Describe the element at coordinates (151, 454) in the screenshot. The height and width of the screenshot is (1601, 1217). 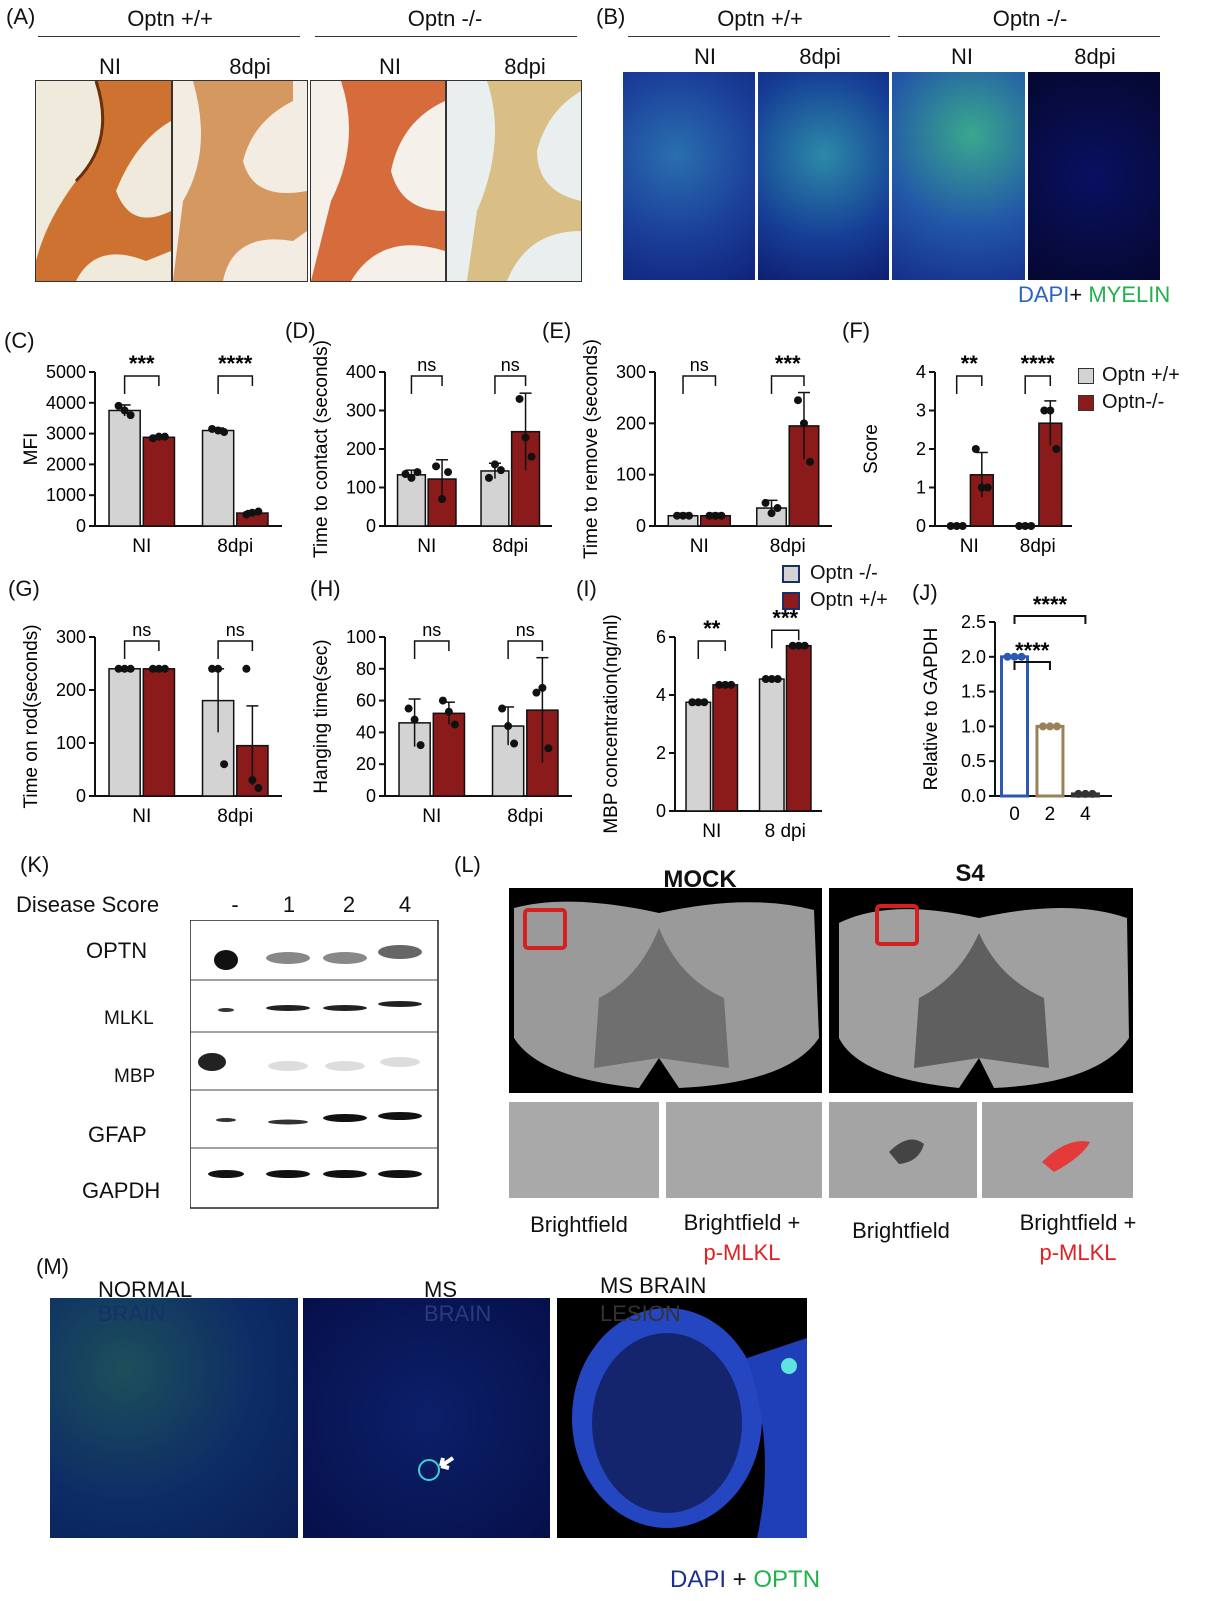
I see `chart-c: 0 1000 2000 3000 4000 5000 MFI NI *** 8dpi ****` at that location.